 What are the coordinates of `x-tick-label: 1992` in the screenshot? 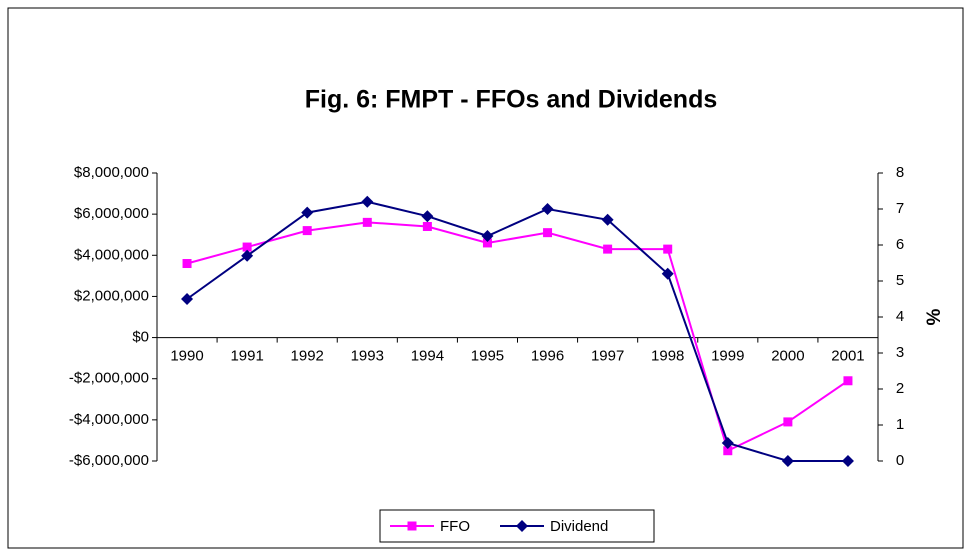 It's located at (307, 356).